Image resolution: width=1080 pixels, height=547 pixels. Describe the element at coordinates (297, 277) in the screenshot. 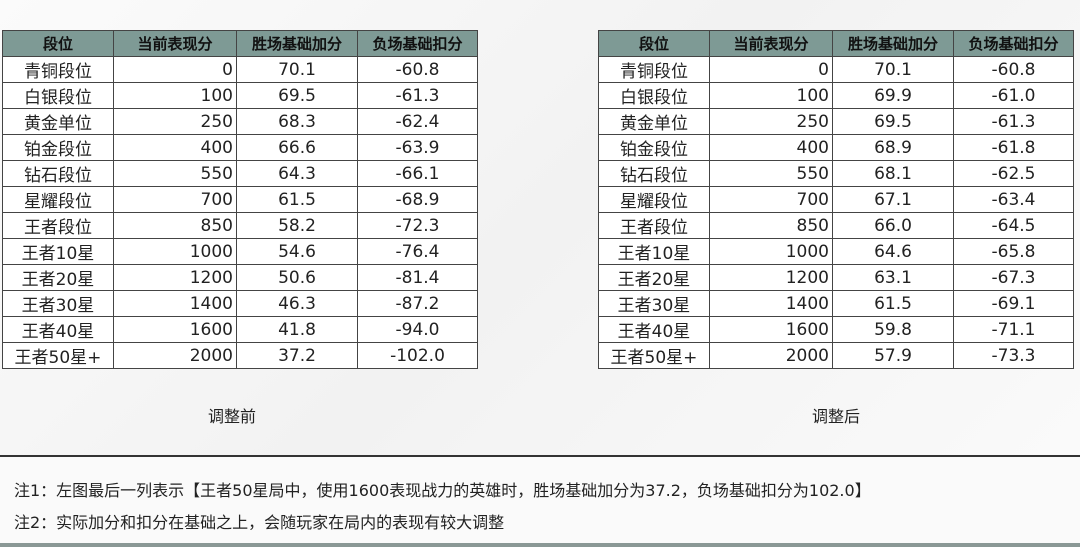

I see `table-cell: 50.6` at that location.